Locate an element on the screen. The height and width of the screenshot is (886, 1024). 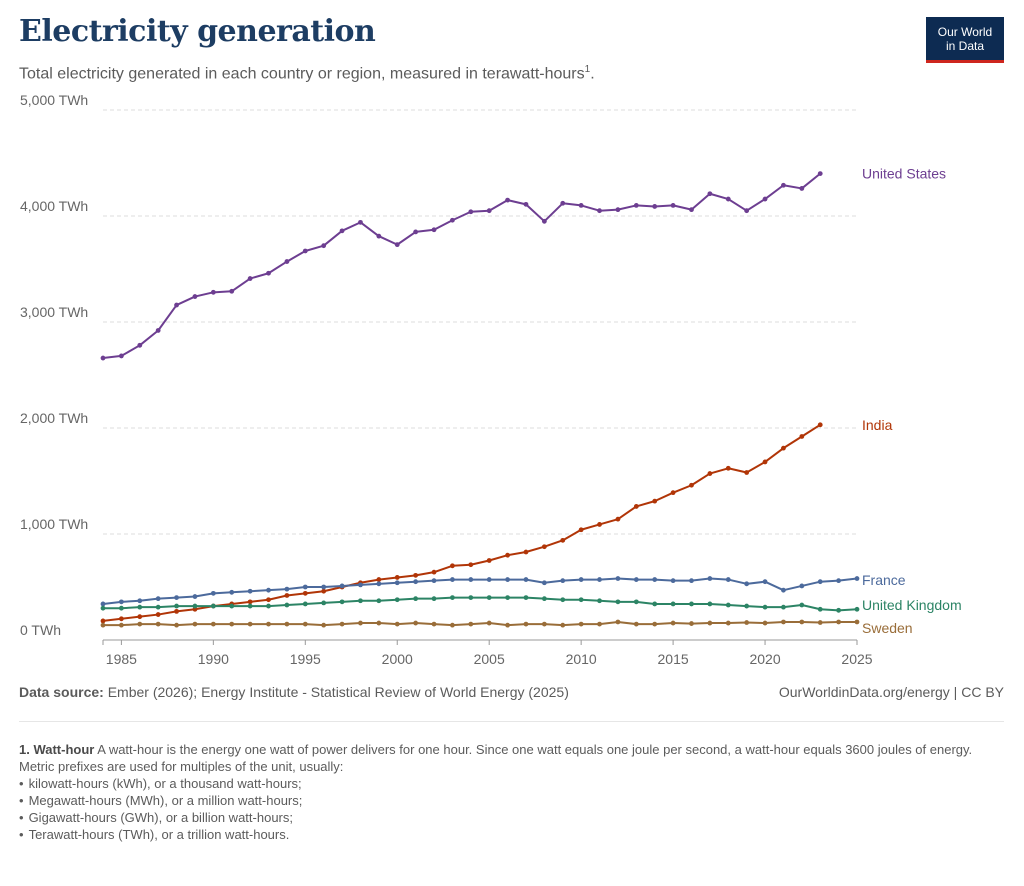
series-label-sweden: Sweden is located at coordinates (887, 628).